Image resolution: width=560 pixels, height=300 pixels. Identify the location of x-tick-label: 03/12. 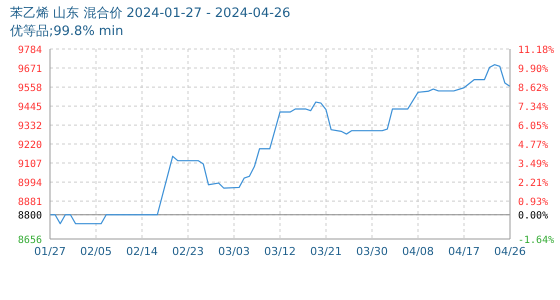
(280, 251).